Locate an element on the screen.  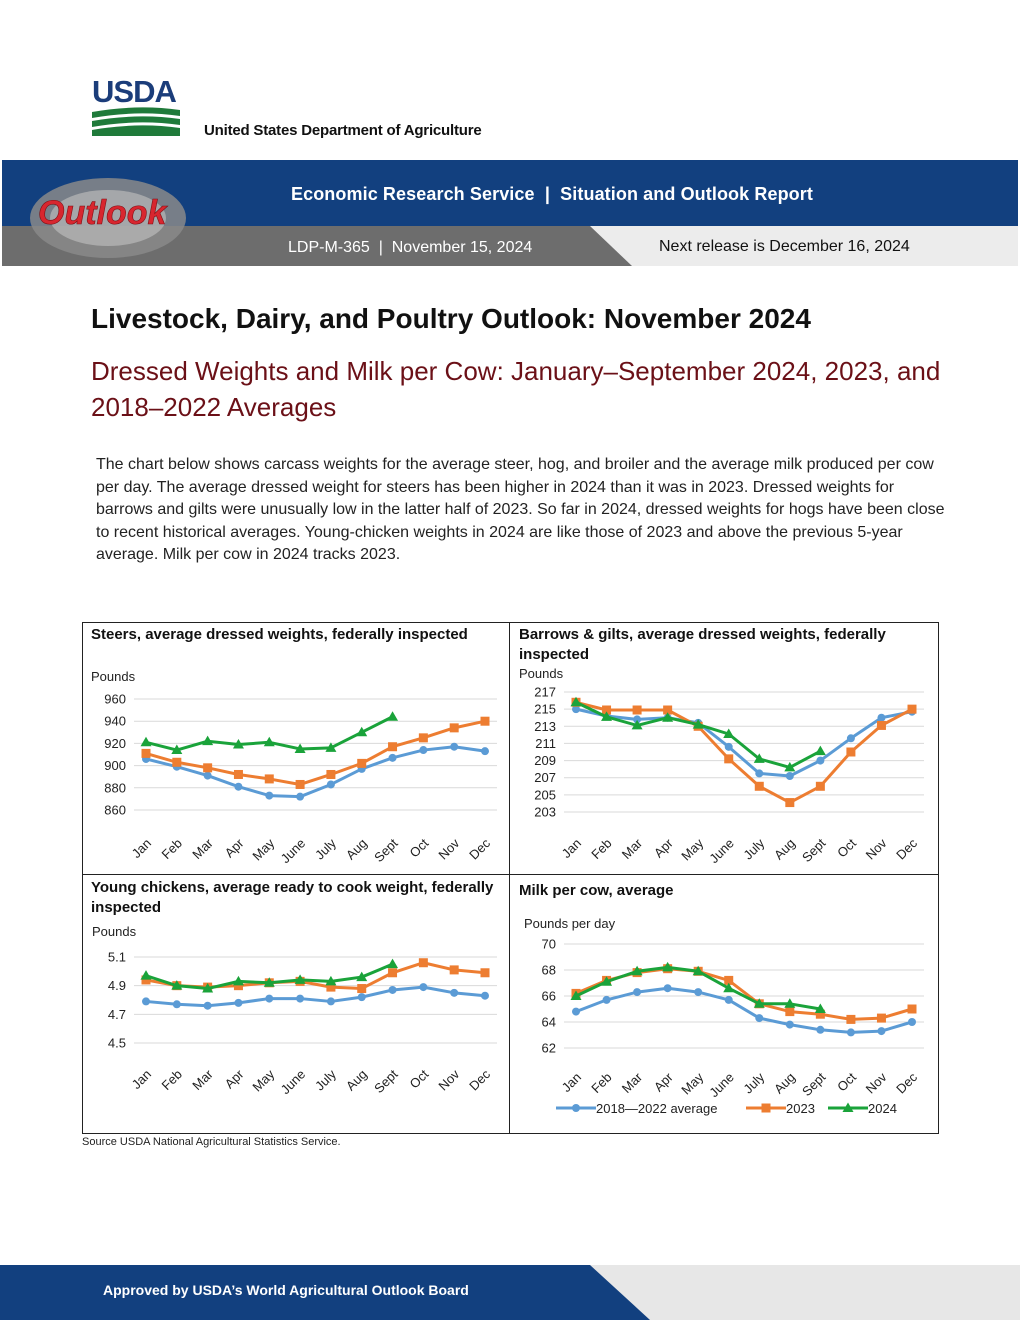
series-line-2024 is located at coordinates (698, 734).